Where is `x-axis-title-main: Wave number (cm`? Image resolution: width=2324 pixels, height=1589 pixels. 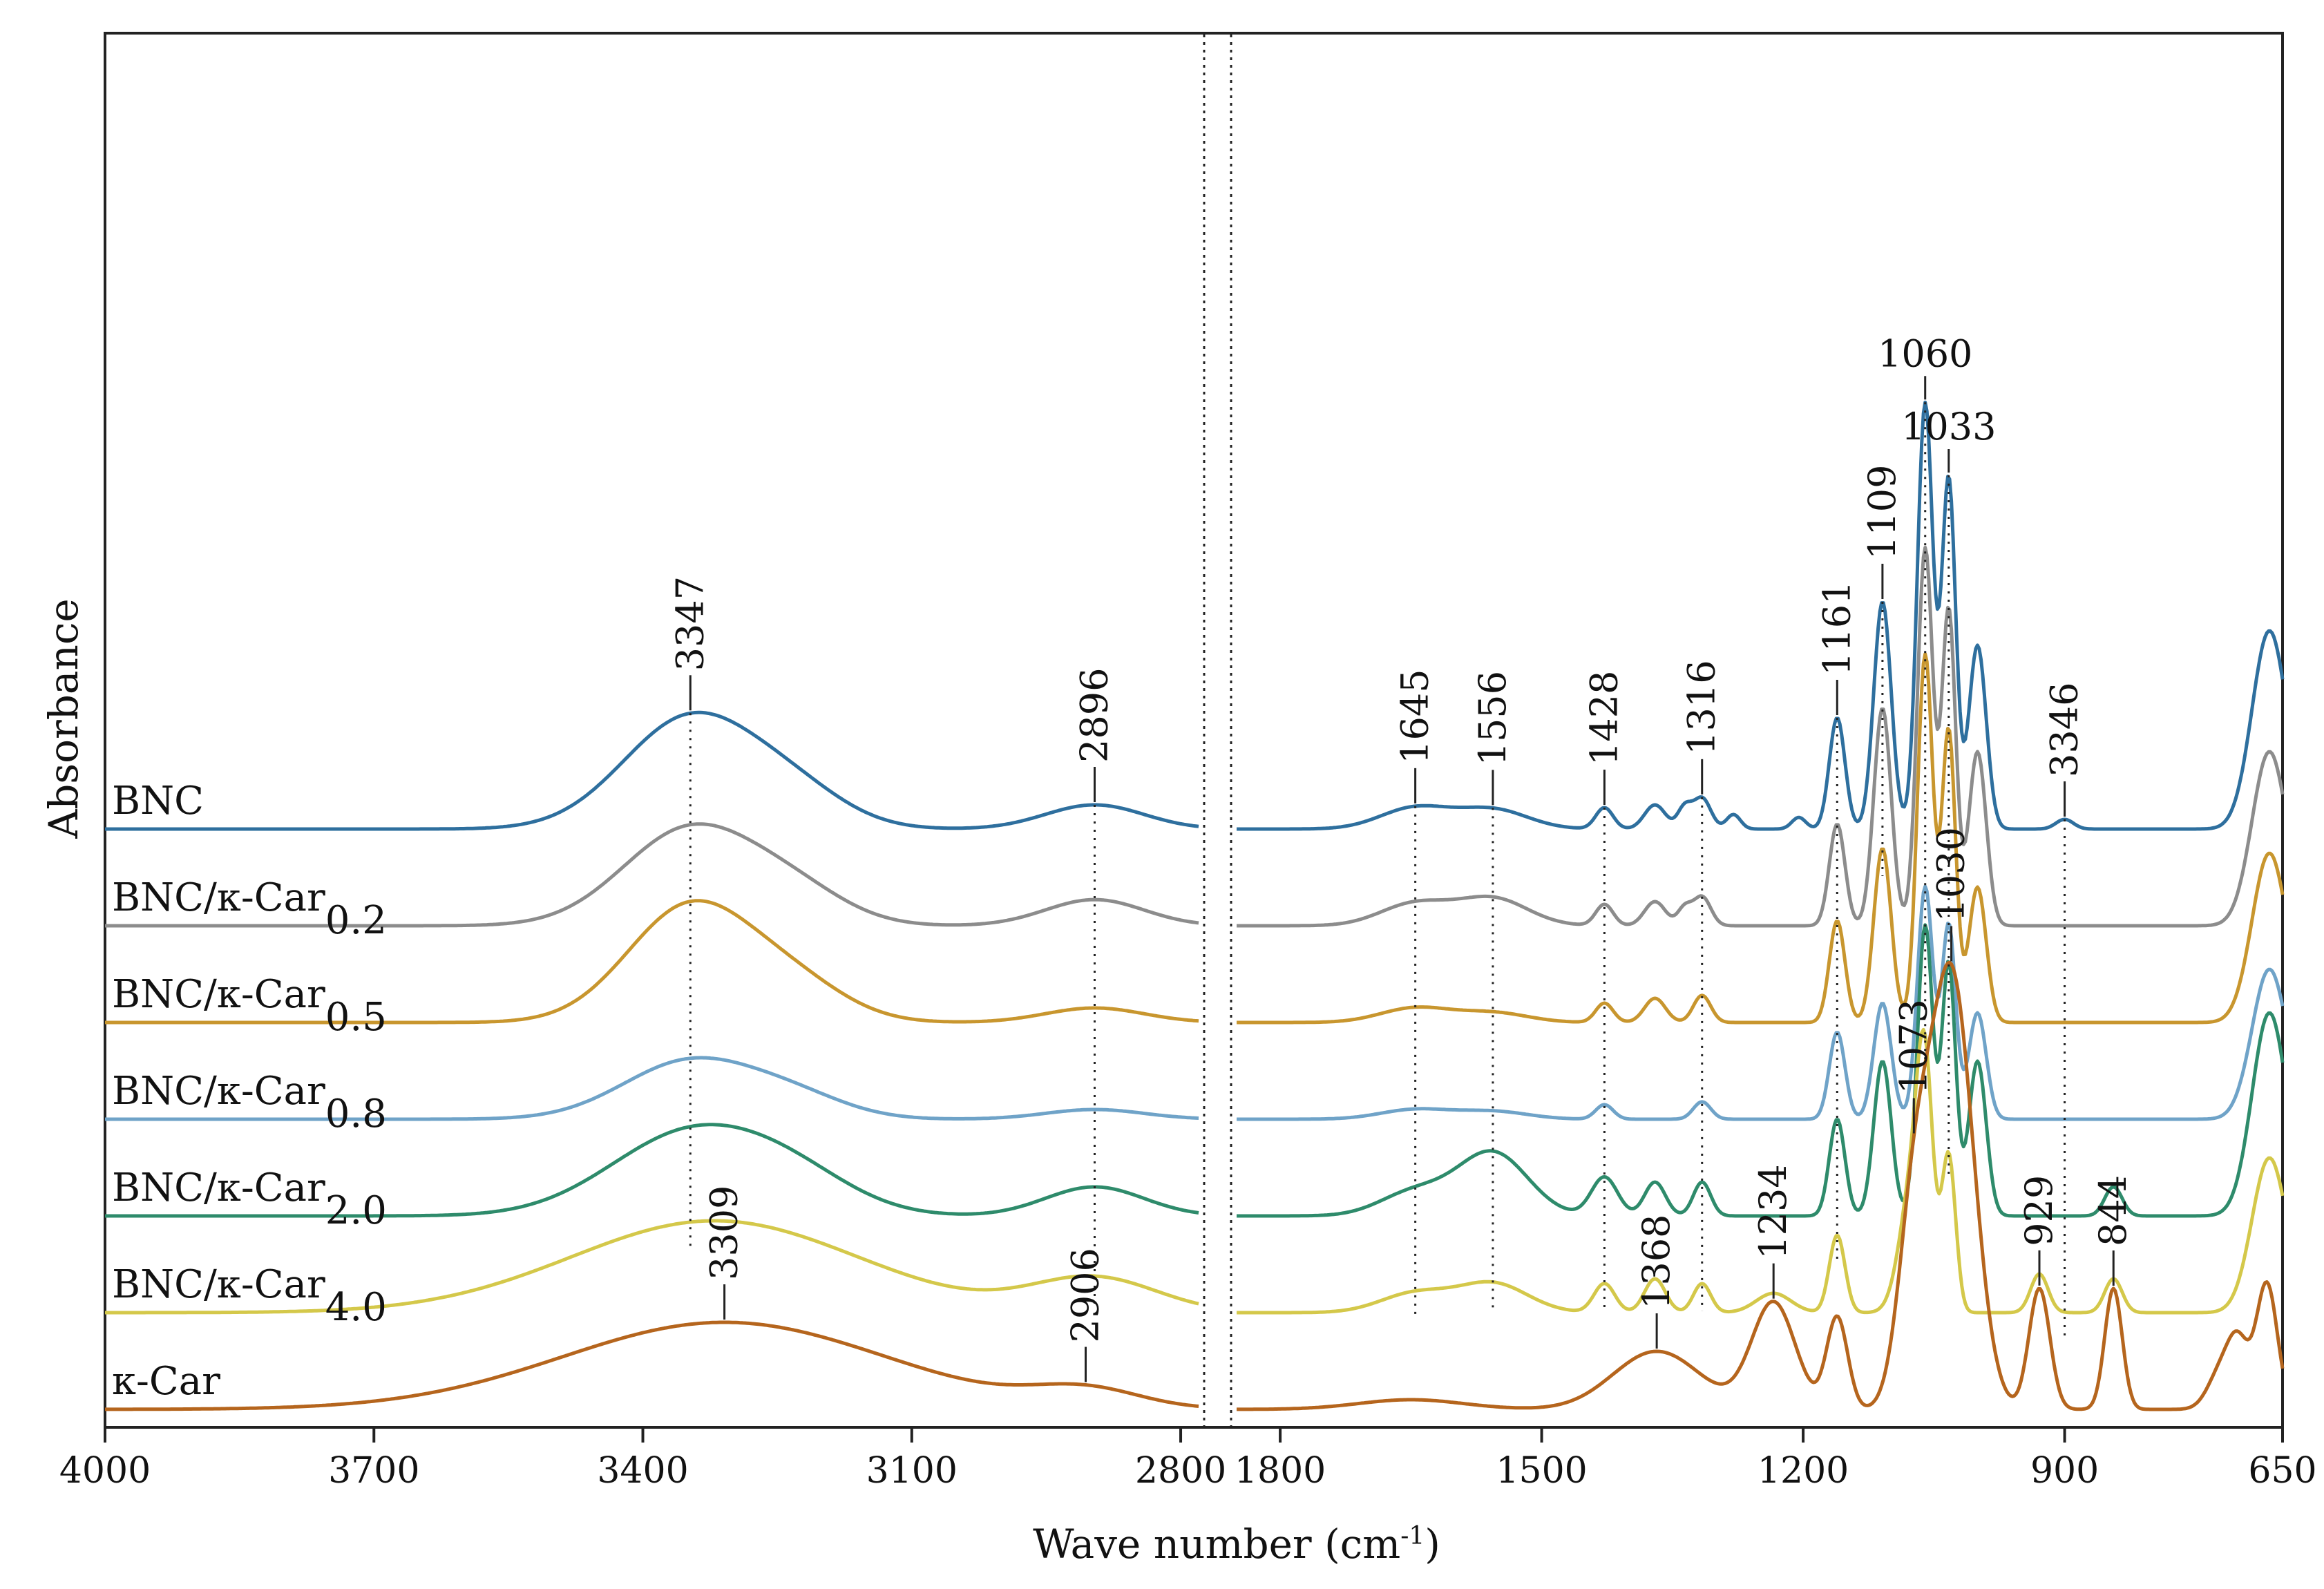
x-axis-title-main: Wave number (cm is located at coordinates (1216, 1544).